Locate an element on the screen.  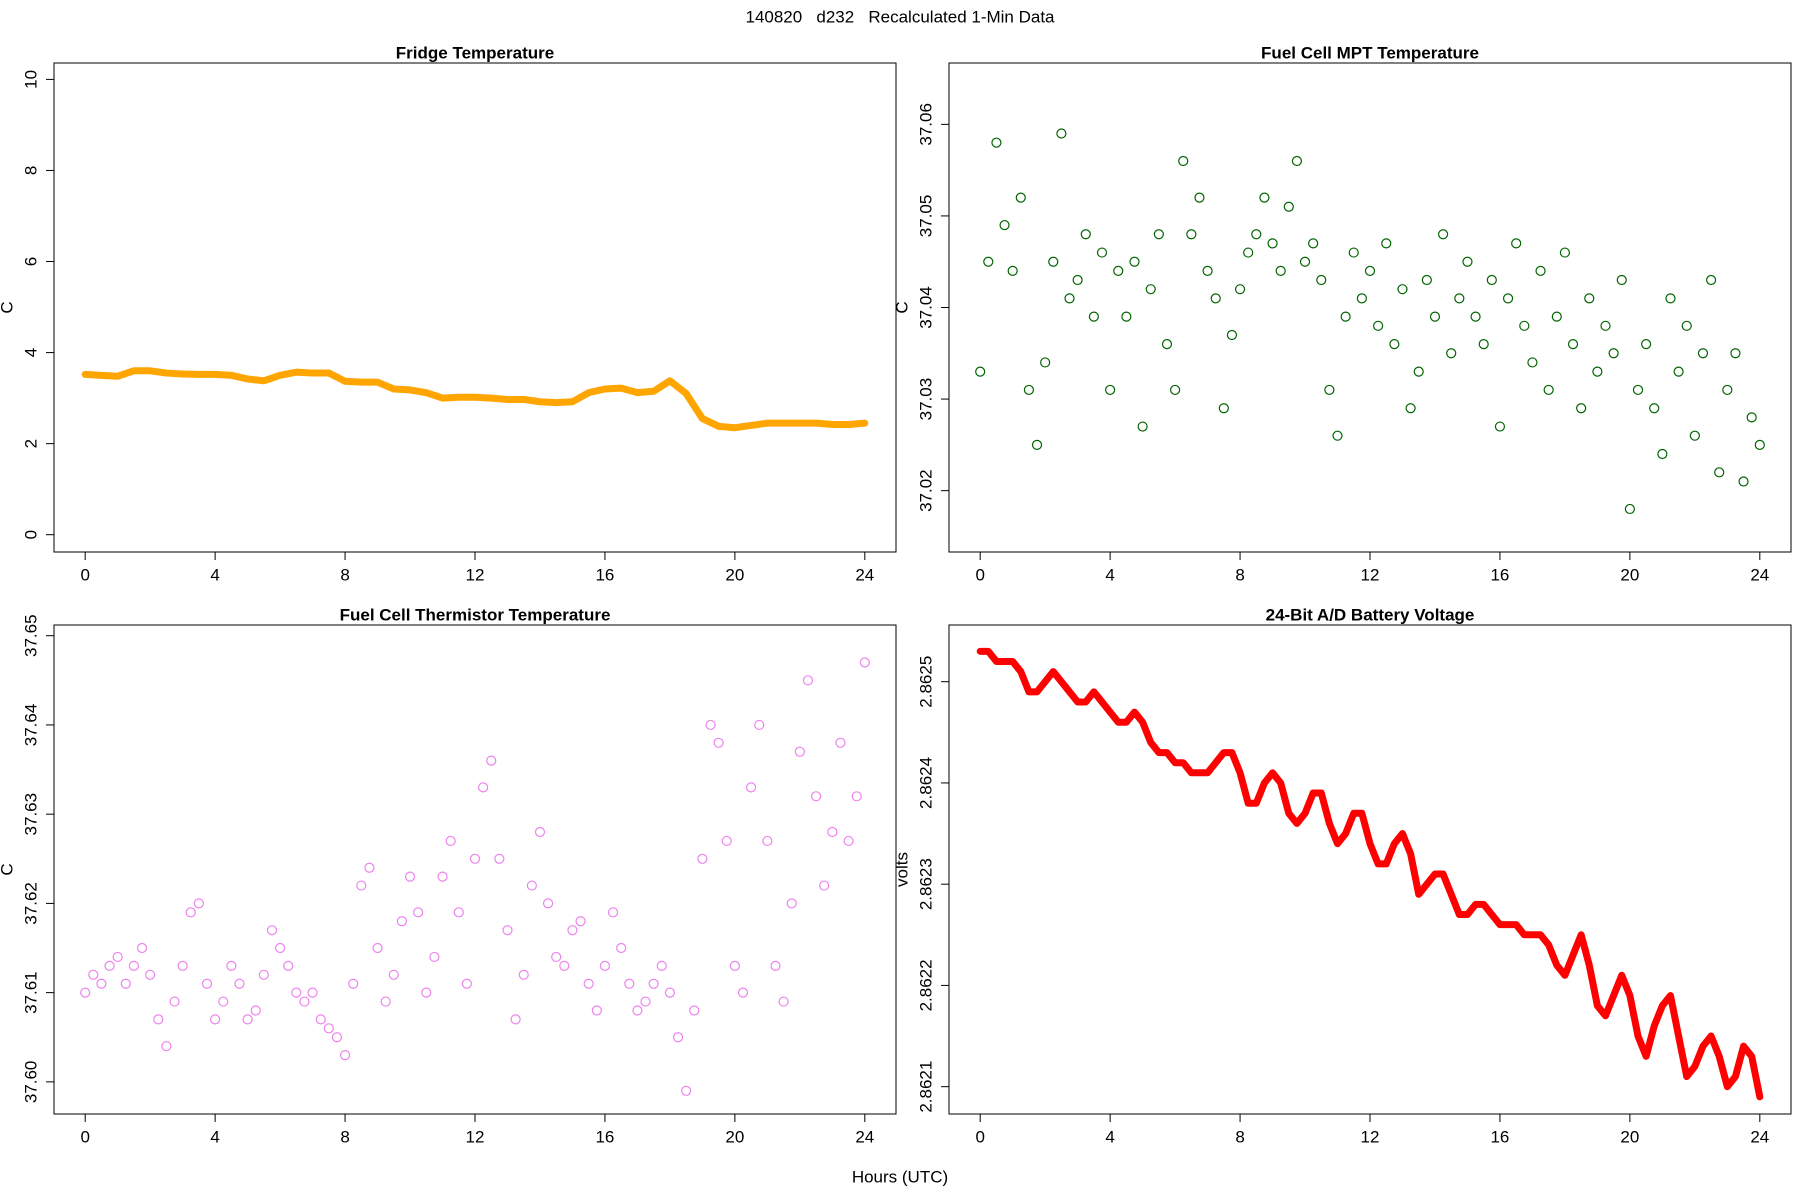
y-axis-label: C is located at coordinates (901, 307).